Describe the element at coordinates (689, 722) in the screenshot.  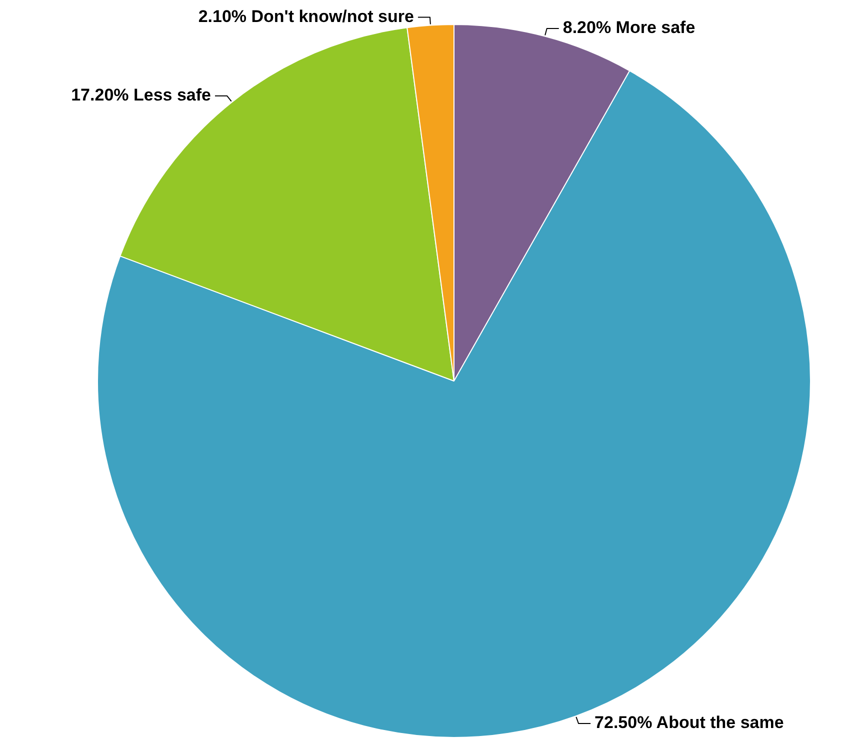
I see `slice-label: 72.50% About the same` at that location.